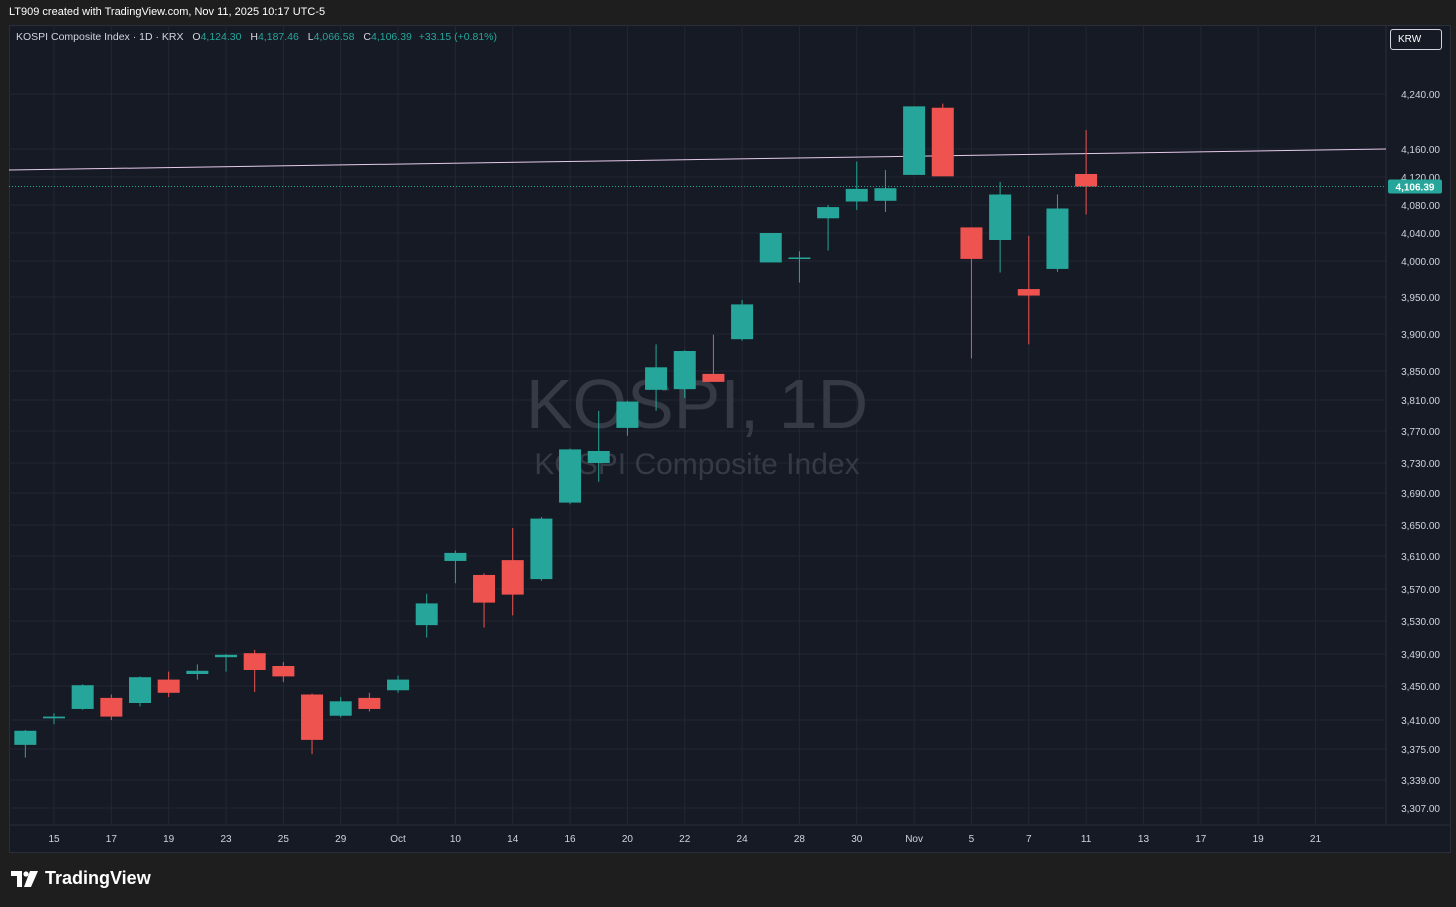  What do you see at coordinates (513, 839) in the screenshot?
I see `time-tick-label: 14` at bounding box center [513, 839].